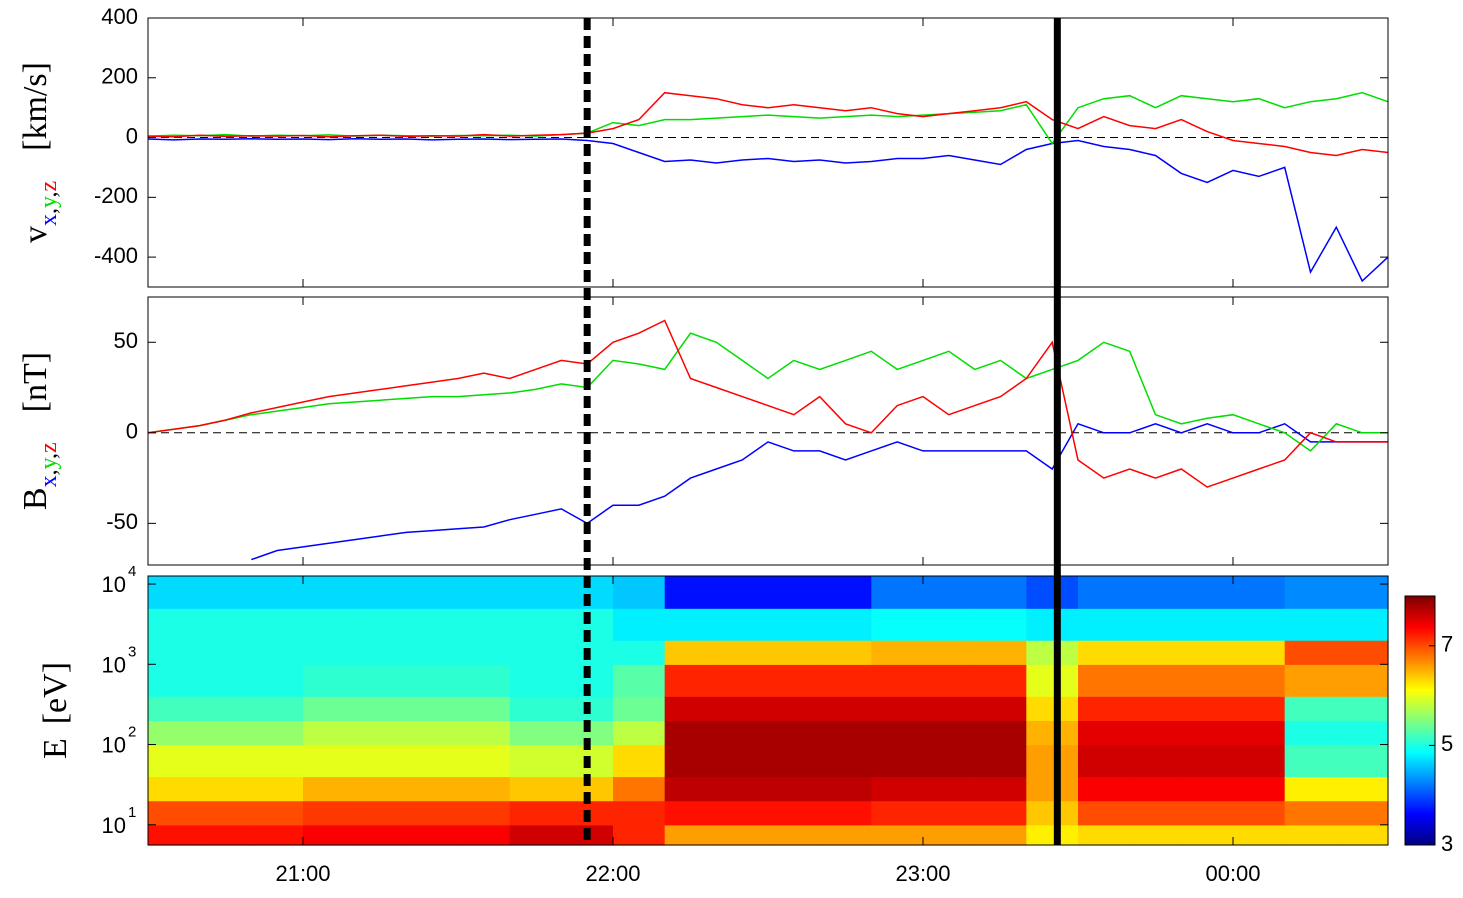 Image resolution: width=1463 pixels, height=898 pixels. What do you see at coordinates (49, 202) in the screenshot?
I see `y-label-component: y` at bounding box center [49, 202].